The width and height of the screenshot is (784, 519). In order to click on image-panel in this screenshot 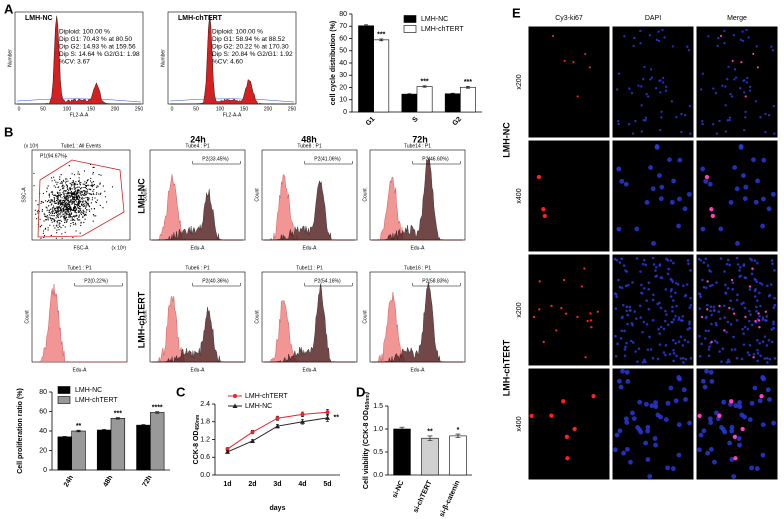, I will do `click(569, 310)`.